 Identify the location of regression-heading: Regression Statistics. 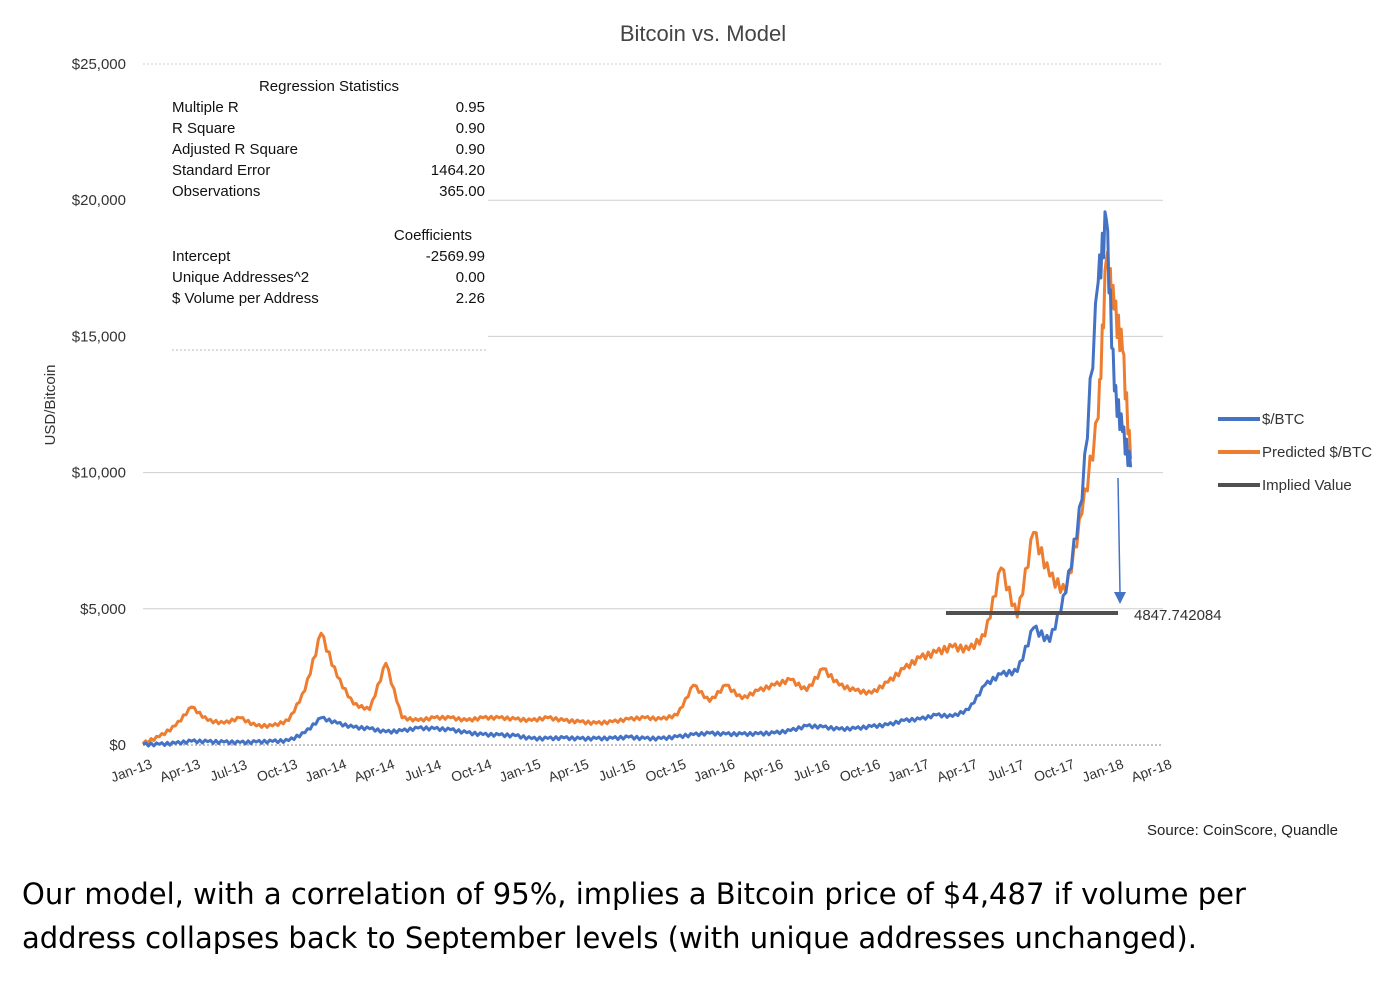
(329, 86).